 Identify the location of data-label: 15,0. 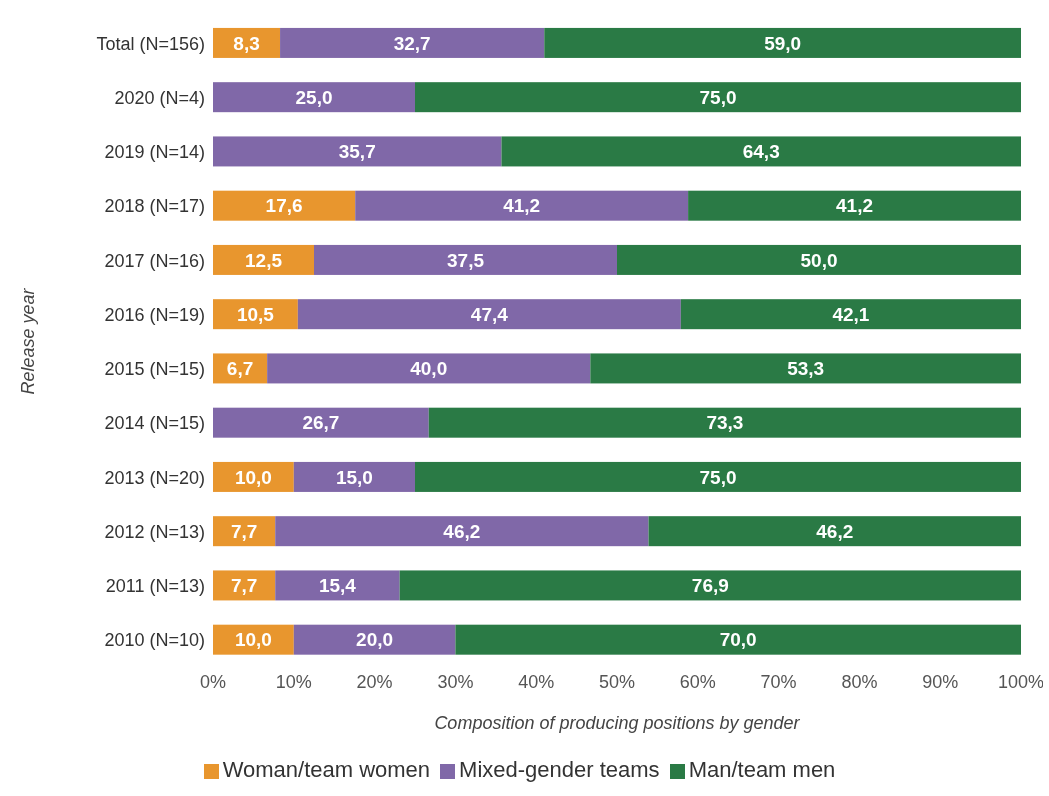
(354, 477).